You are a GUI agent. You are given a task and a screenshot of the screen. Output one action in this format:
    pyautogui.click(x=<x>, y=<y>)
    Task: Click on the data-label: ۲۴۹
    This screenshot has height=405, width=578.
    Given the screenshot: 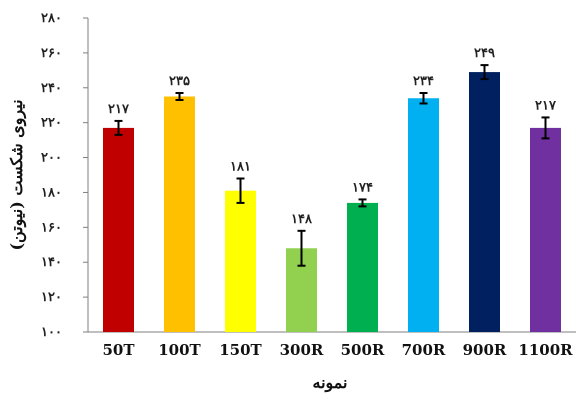 What is the action you would take?
    pyautogui.click(x=484, y=53)
    